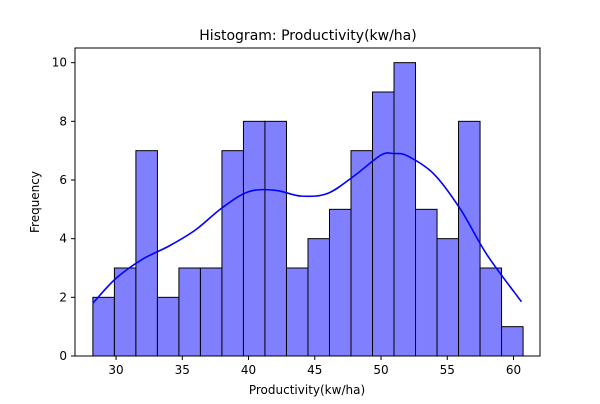 The image size is (600, 404). What do you see at coordinates (63, 121) in the screenshot?
I see `y-tick-label: 8` at bounding box center [63, 121].